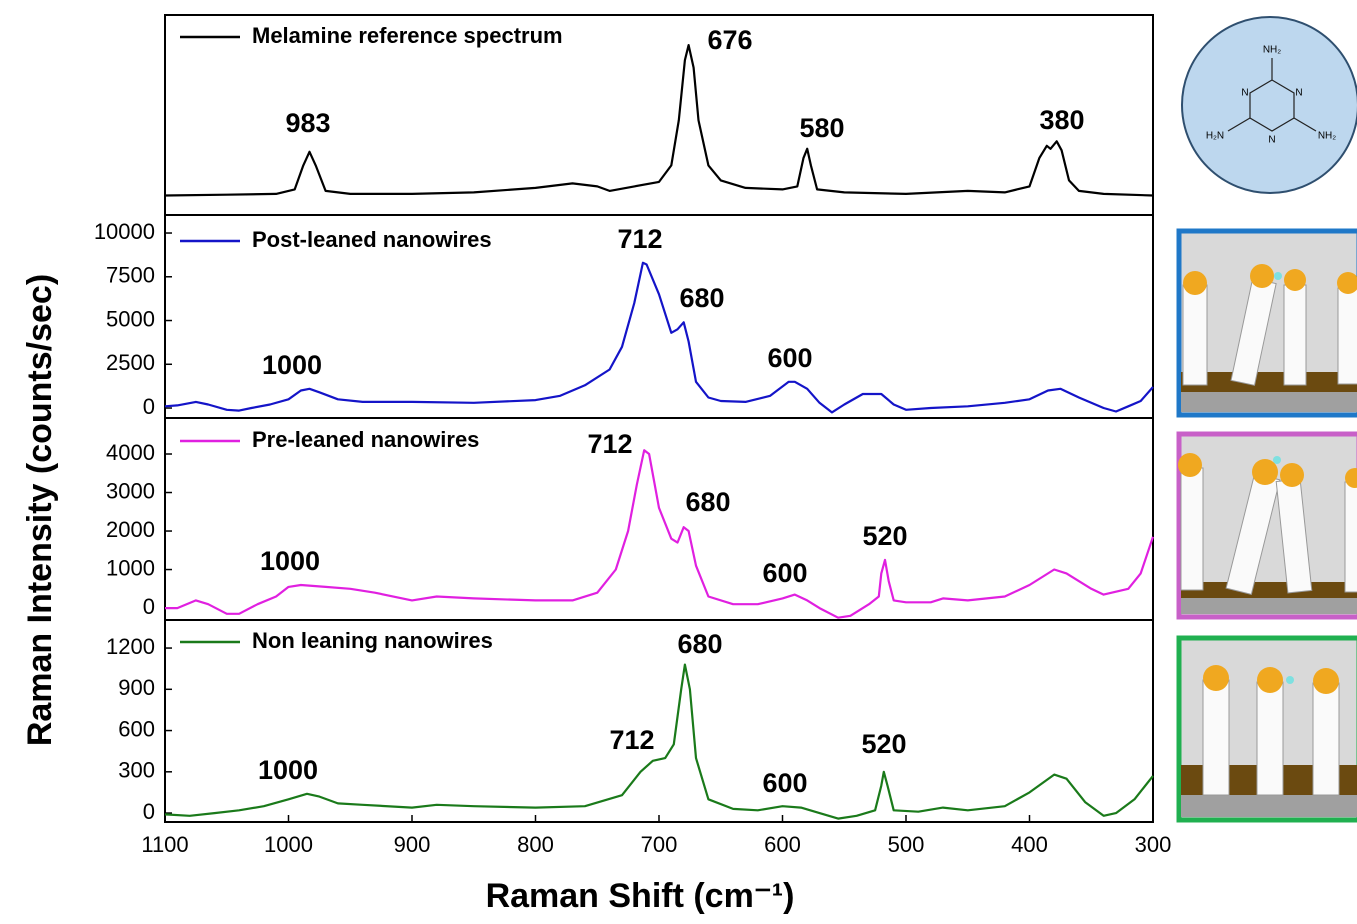 The height and width of the screenshot is (924, 1357). What do you see at coordinates (40, 510) in the screenshot?
I see `y-axis-title: Raman Intensity (counts/sec)` at bounding box center [40, 510].